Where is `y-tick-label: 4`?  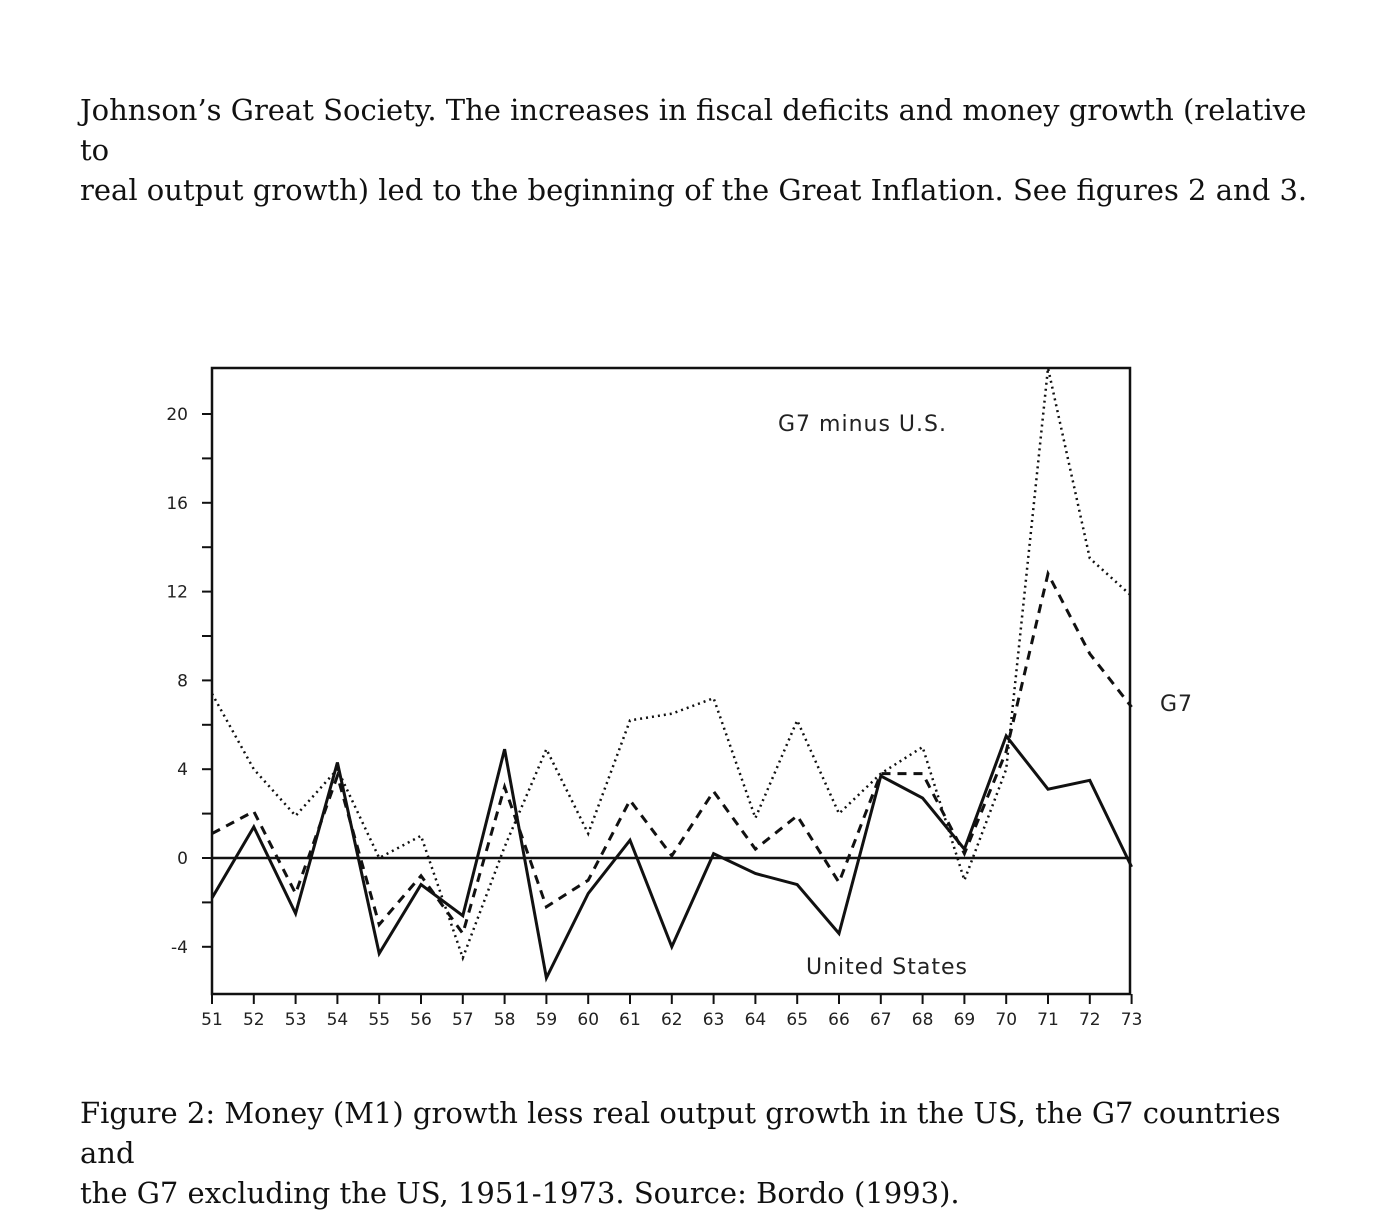 y-tick-label: 4 is located at coordinates (182, 770).